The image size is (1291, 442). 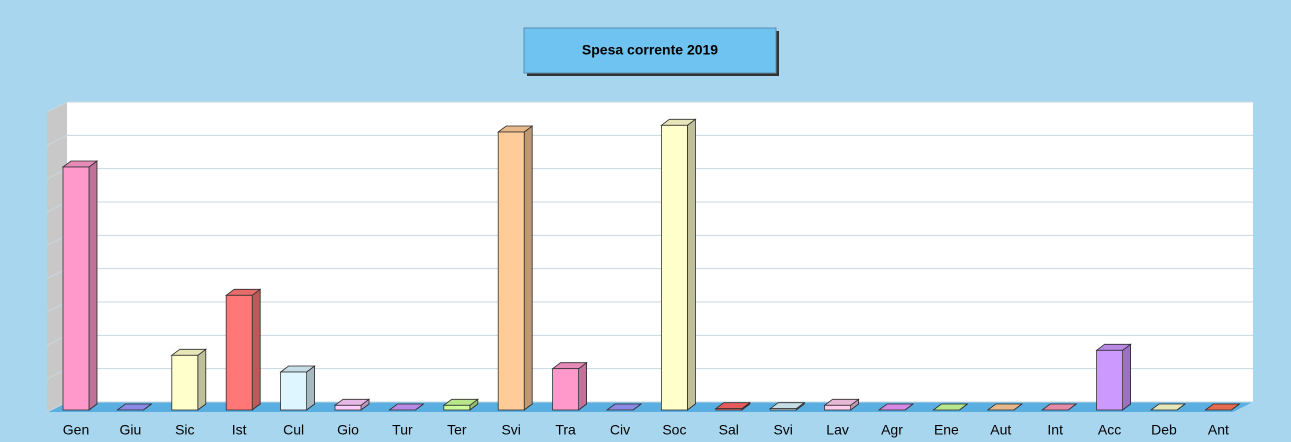 What do you see at coordinates (892, 430) in the screenshot?
I see `x-tick-label: Agr` at bounding box center [892, 430].